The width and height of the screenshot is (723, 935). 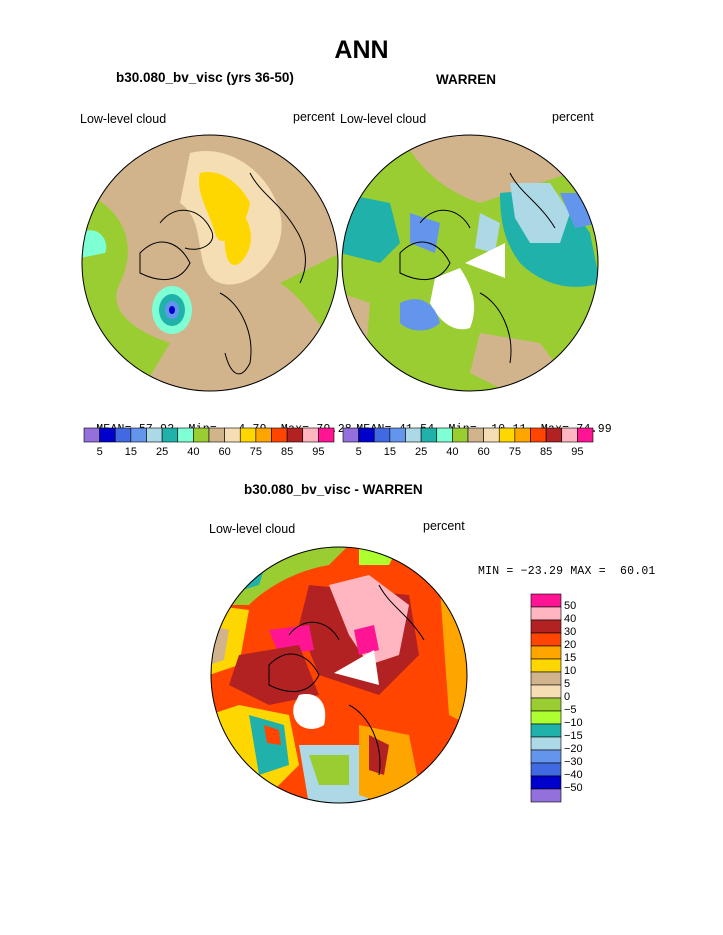 What do you see at coordinates (567, 571) in the screenshot?
I see `panel-3-min-max: MIN = −23.29 MAX = 60.01` at bounding box center [567, 571].